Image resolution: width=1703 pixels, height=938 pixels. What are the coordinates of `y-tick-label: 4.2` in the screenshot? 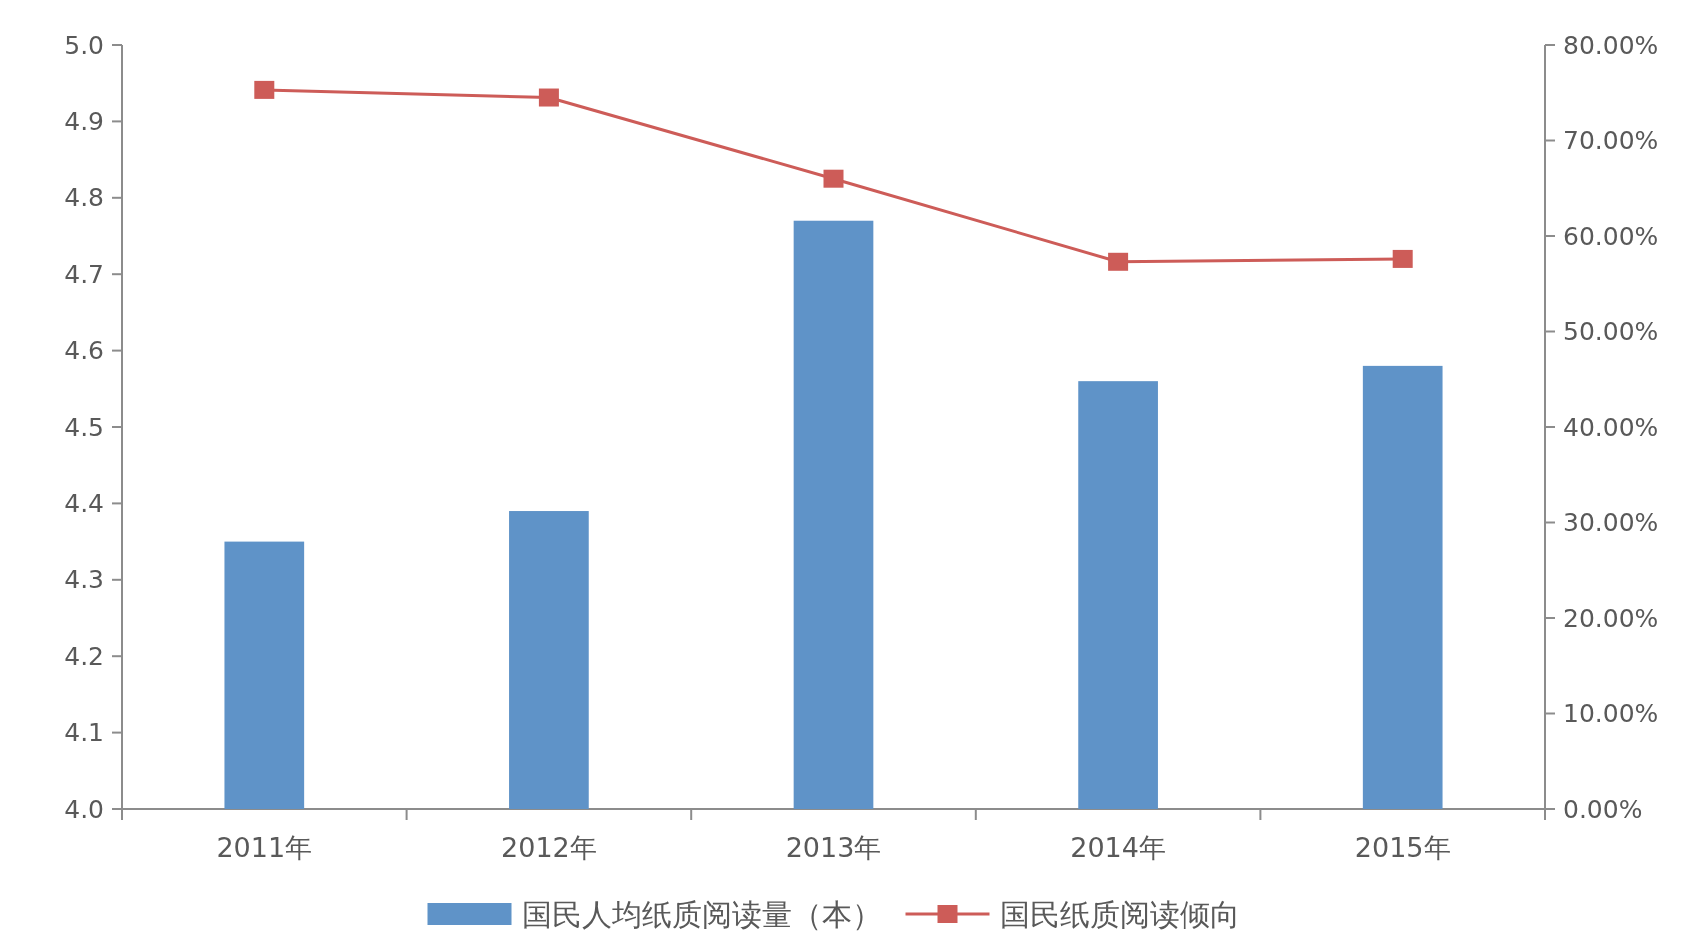 It's located at (84, 656).